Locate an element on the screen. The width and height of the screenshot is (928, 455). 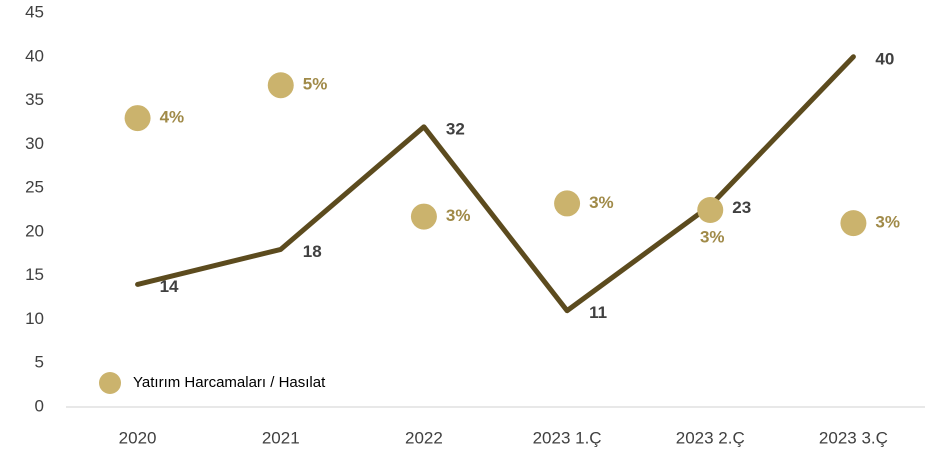
data-label: 4% is located at coordinates (172, 117).